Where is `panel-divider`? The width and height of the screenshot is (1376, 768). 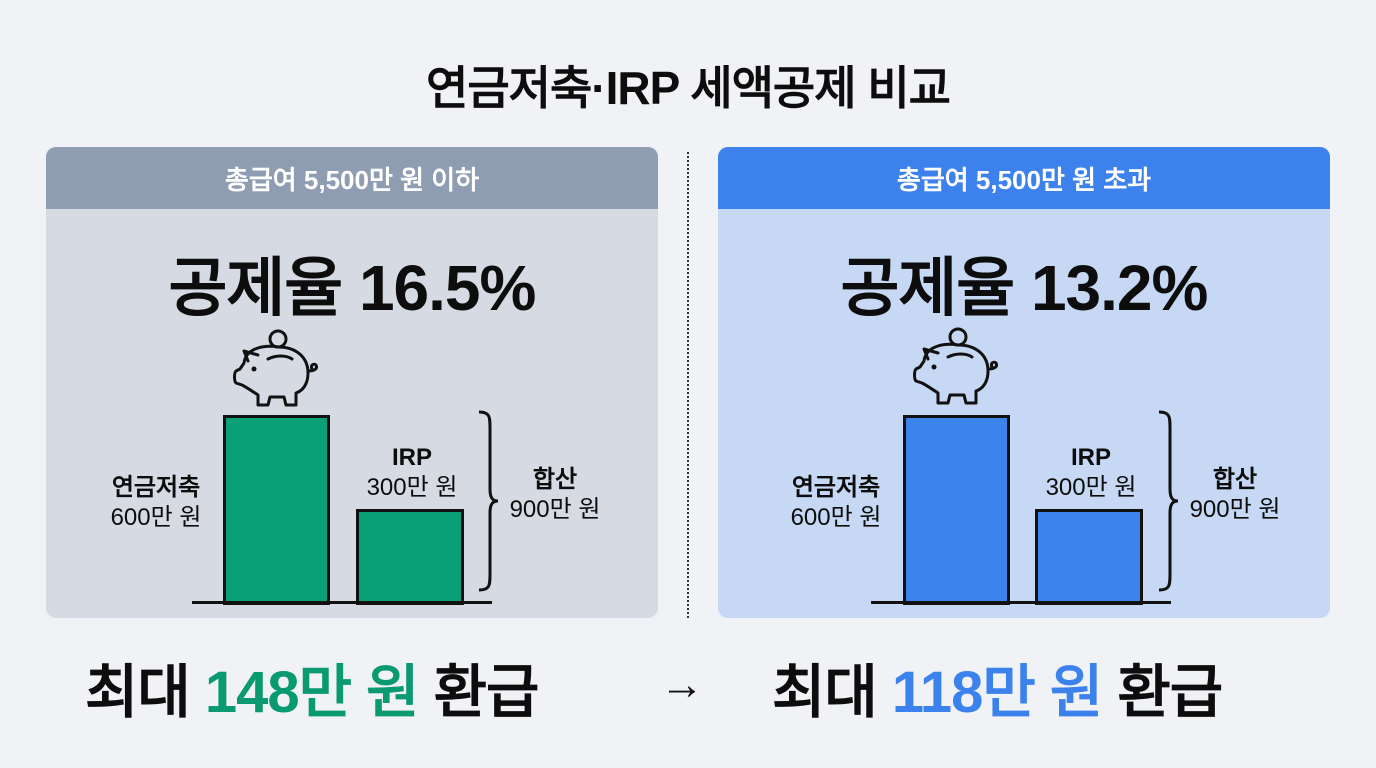 panel-divider is located at coordinates (688, 385).